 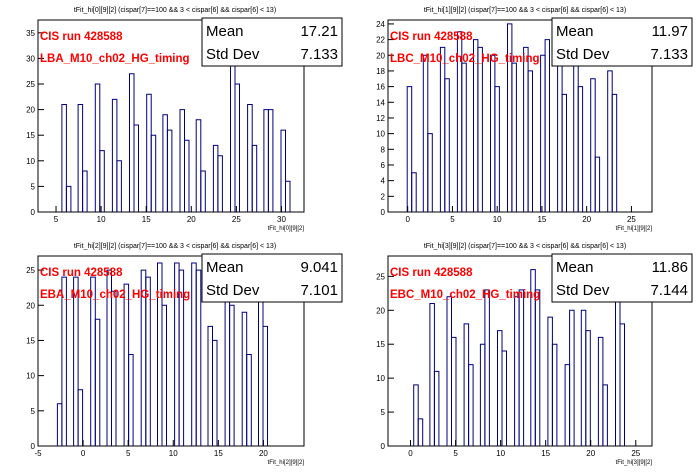 What do you see at coordinates (286, 463) in the screenshot?
I see `x-axis-label: tFit_hi[2][9][2]` at bounding box center [286, 463].